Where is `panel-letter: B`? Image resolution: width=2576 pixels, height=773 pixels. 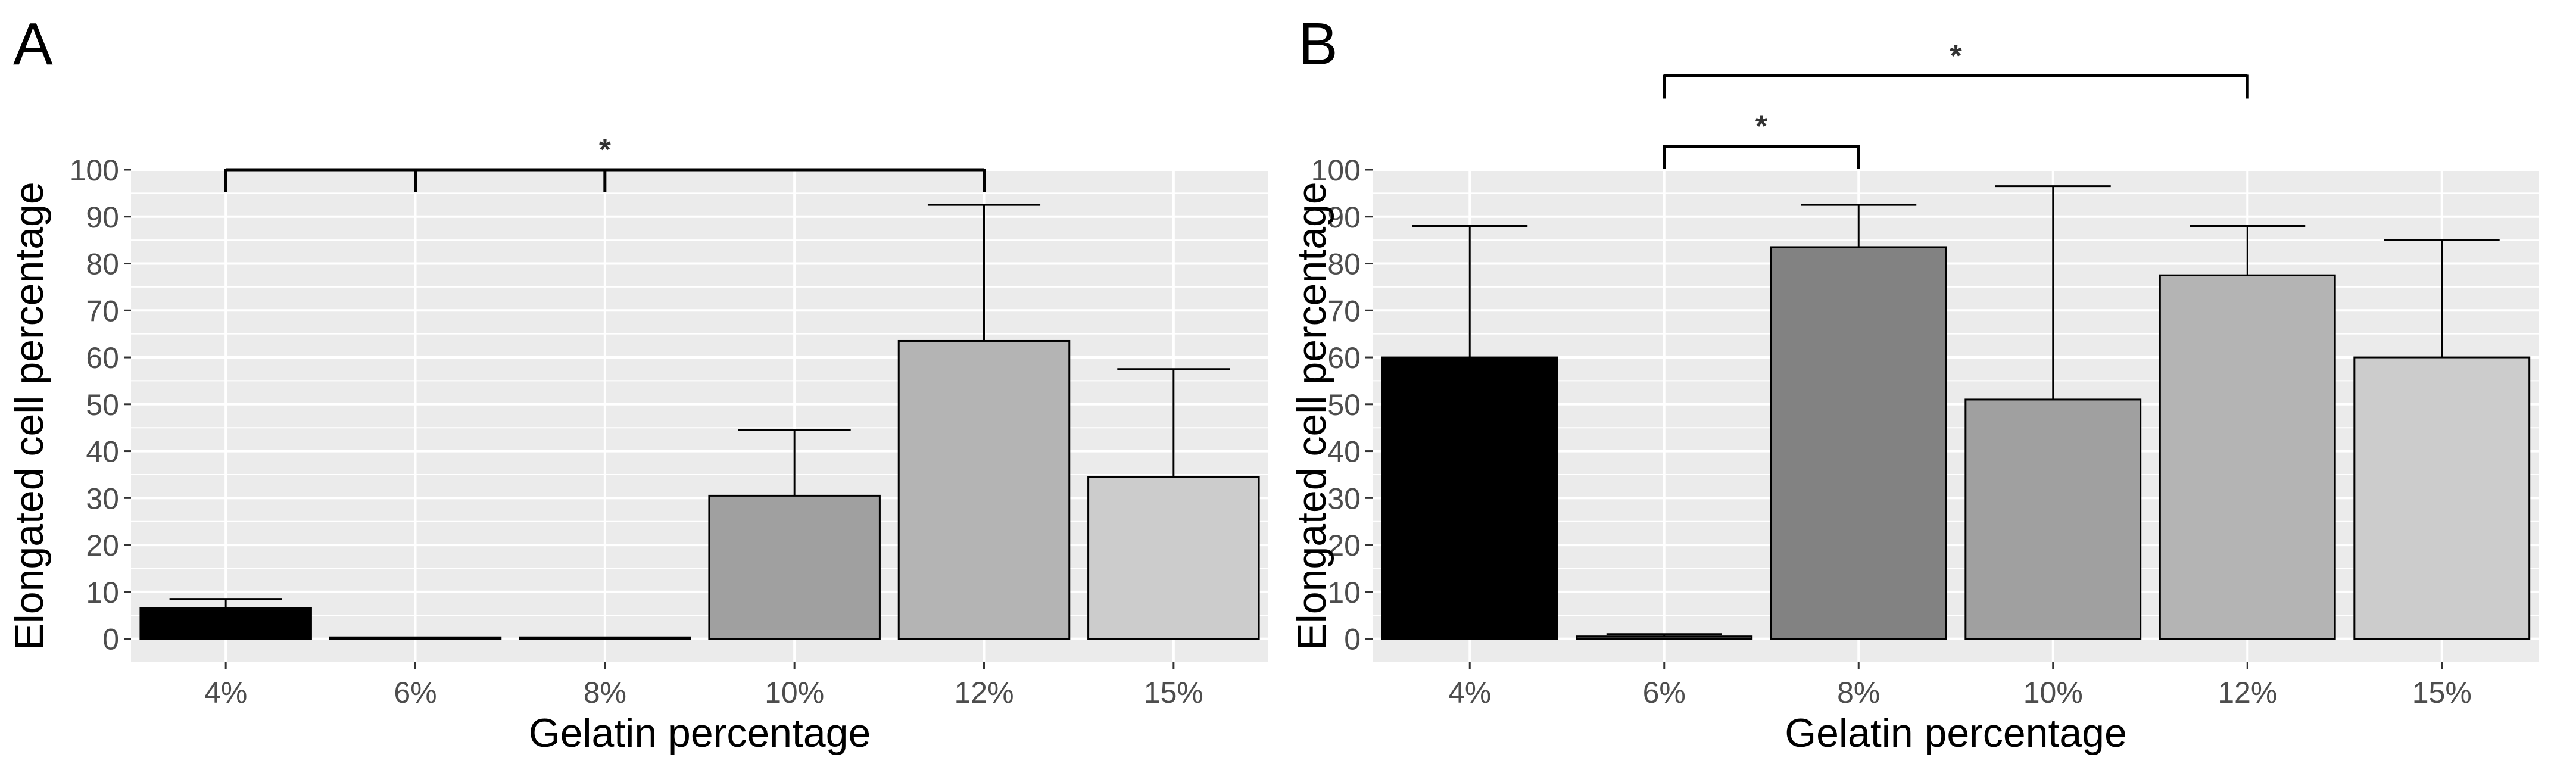
panel-letter: B is located at coordinates (1318, 44).